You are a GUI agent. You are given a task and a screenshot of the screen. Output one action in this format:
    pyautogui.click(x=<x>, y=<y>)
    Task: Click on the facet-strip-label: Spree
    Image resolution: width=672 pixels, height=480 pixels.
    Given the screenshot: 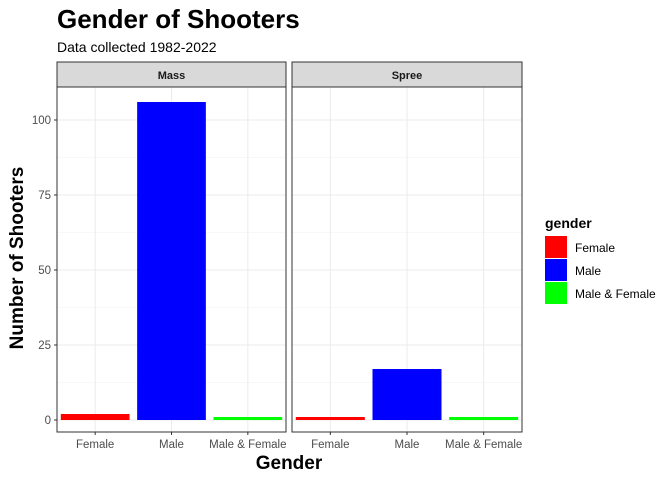 What is the action you would take?
    pyautogui.click(x=407, y=76)
    